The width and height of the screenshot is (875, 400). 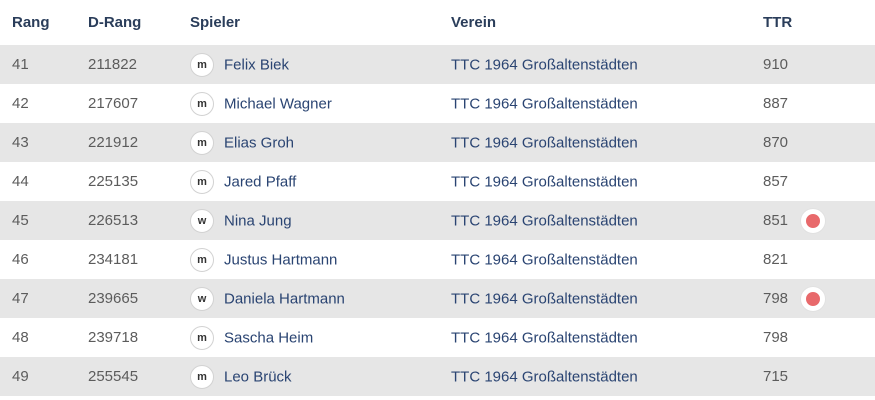 What do you see at coordinates (139, 259) in the screenshot?
I see `d-rang-cell: 234181` at bounding box center [139, 259].